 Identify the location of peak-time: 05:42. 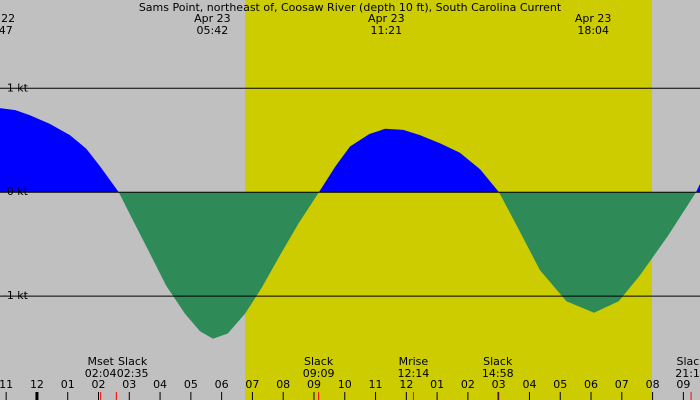
(213, 30).